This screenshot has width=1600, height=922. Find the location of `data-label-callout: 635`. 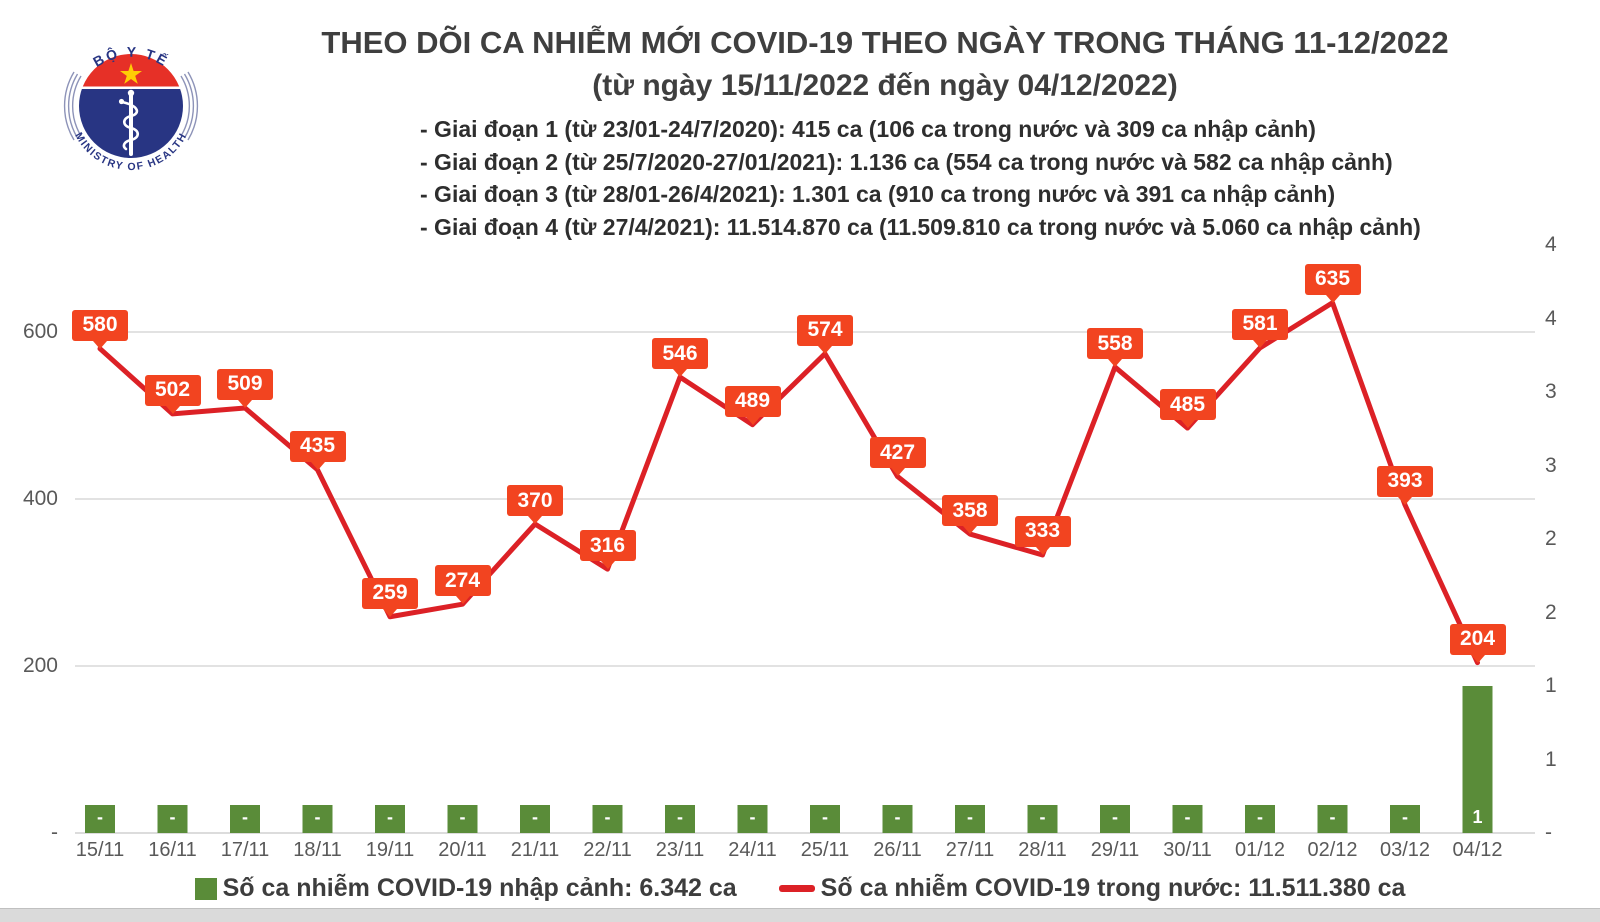

data-label-callout: 635 is located at coordinates (1332, 283).